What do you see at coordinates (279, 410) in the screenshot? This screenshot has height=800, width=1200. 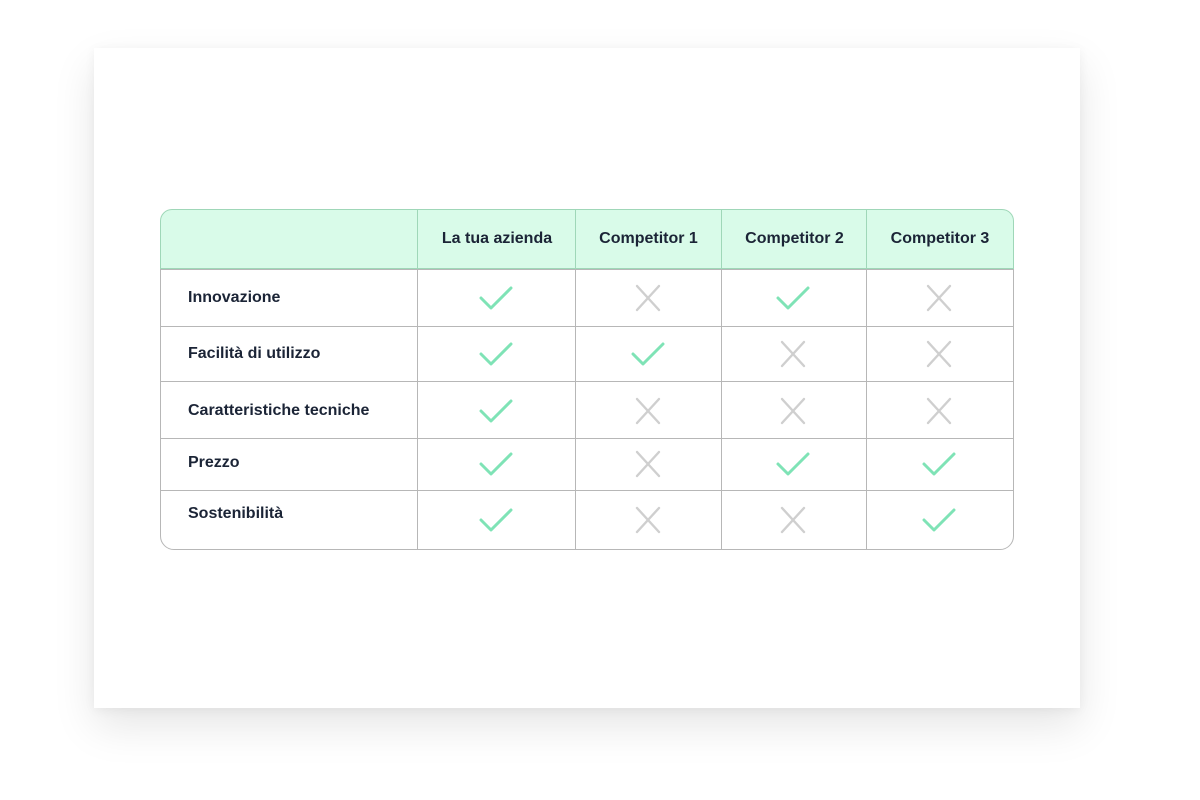 I see `row-label: Caratteristiche tecniche` at bounding box center [279, 410].